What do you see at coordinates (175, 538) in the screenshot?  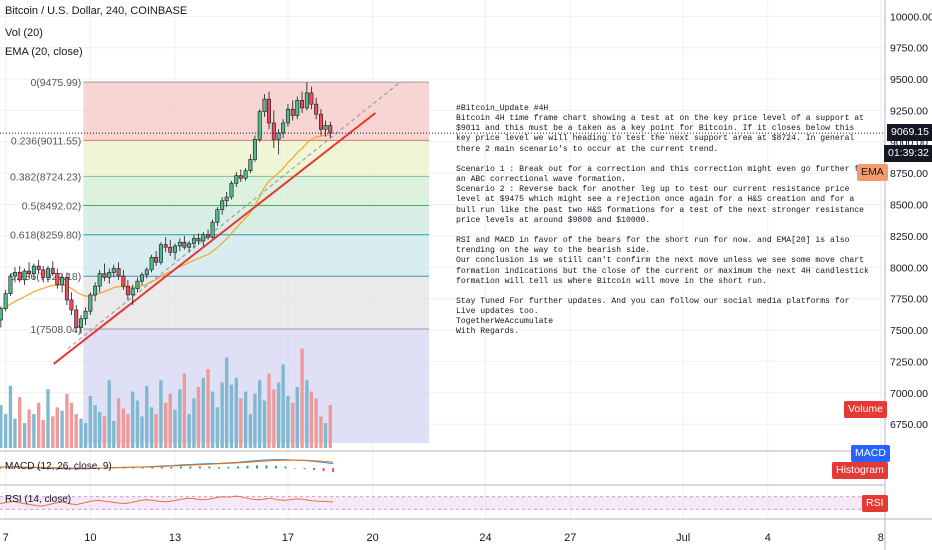 I see `time-tick-label: 13` at bounding box center [175, 538].